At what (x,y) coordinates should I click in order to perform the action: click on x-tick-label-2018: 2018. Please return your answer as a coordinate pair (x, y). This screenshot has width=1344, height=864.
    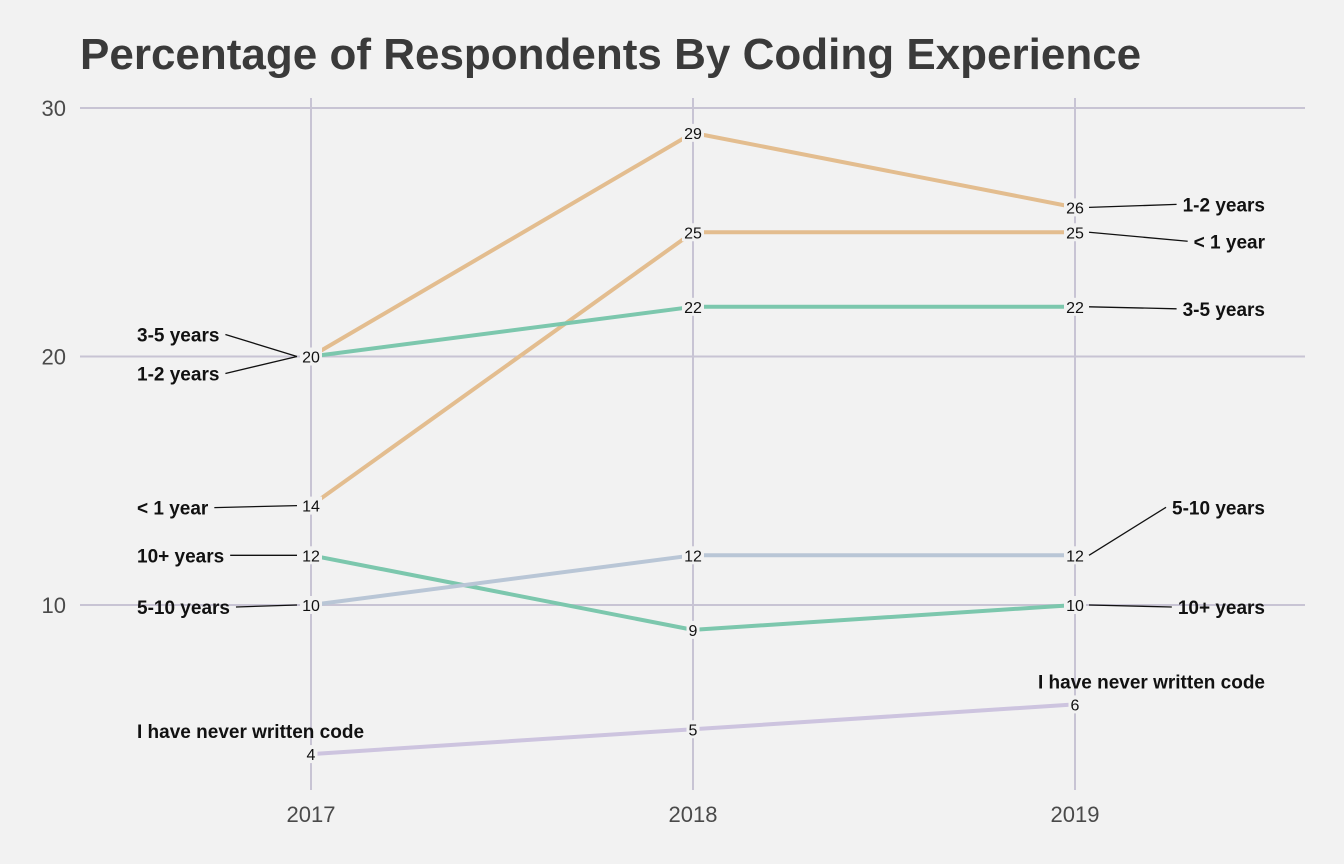
    Looking at the image, I should click on (693, 814).